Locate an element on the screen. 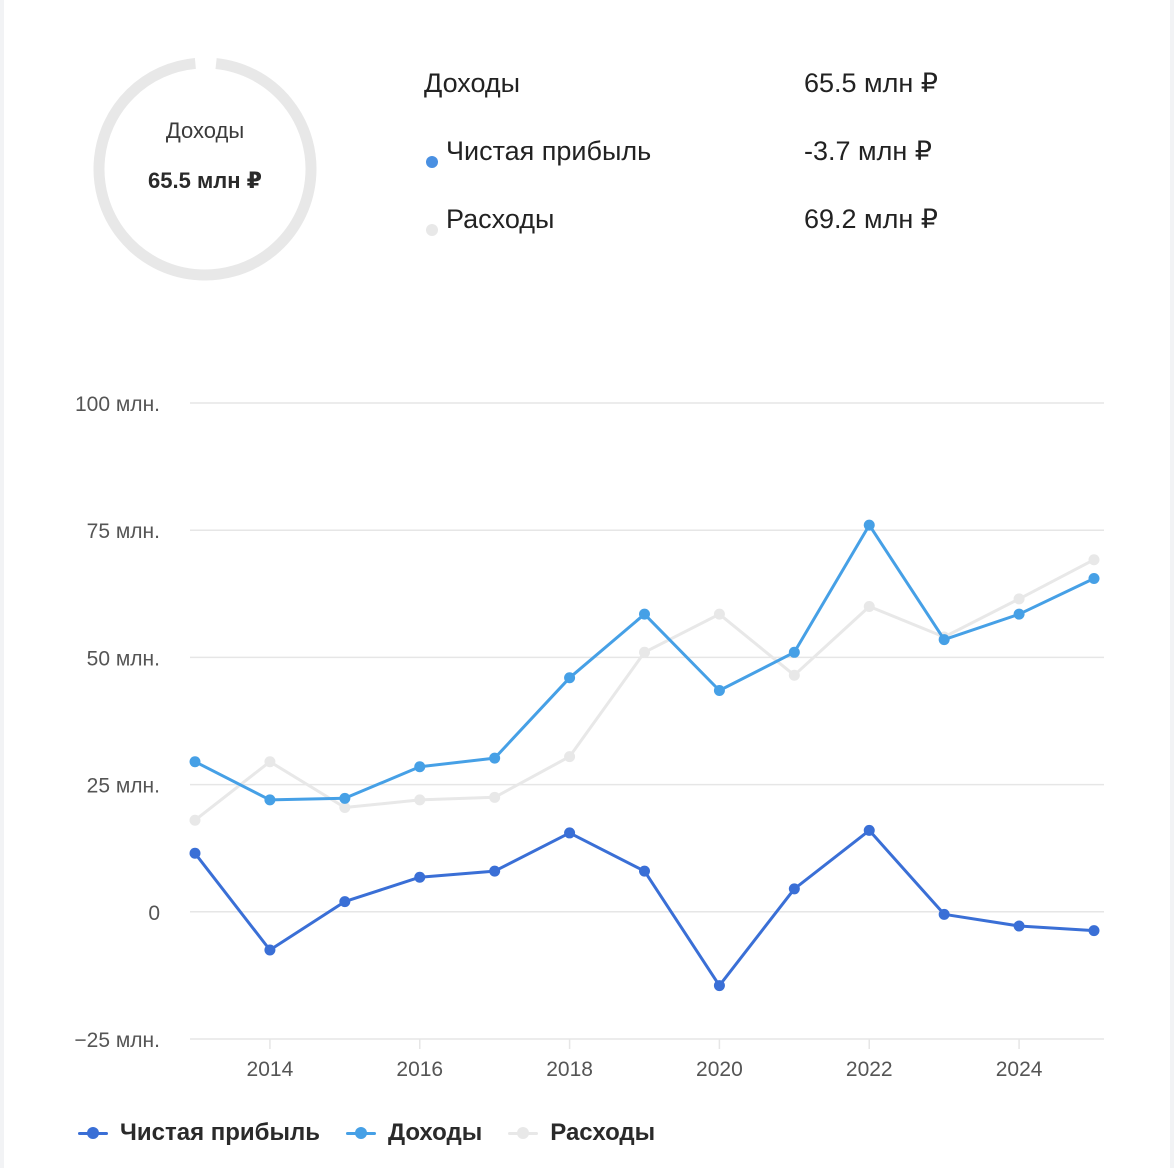  x-tick-label: 2016 is located at coordinates (419, 1069).